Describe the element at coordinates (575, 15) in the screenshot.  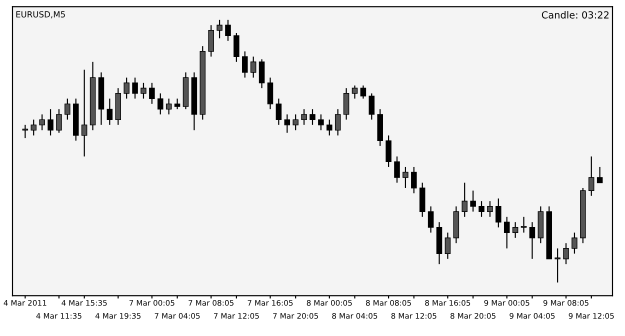
I see `text: Candle: 03:22` at that location.